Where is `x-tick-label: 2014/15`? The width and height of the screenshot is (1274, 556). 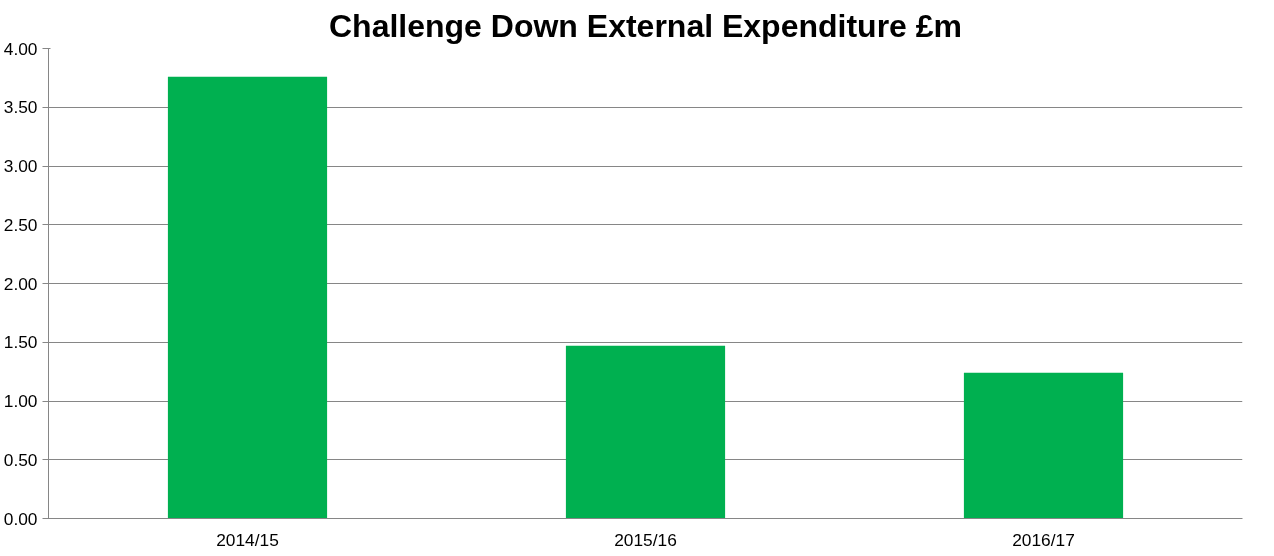
x-tick-label: 2014/15 is located at coordinates (247, 539).